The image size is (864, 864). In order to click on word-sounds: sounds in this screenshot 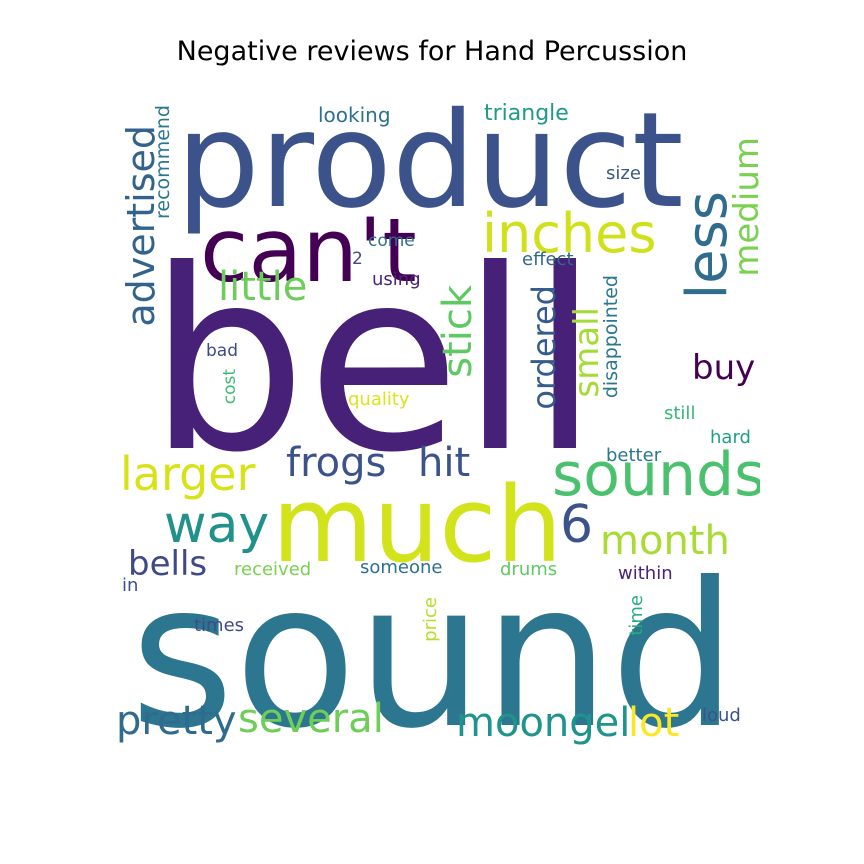, I will do `click(656, 475)`.